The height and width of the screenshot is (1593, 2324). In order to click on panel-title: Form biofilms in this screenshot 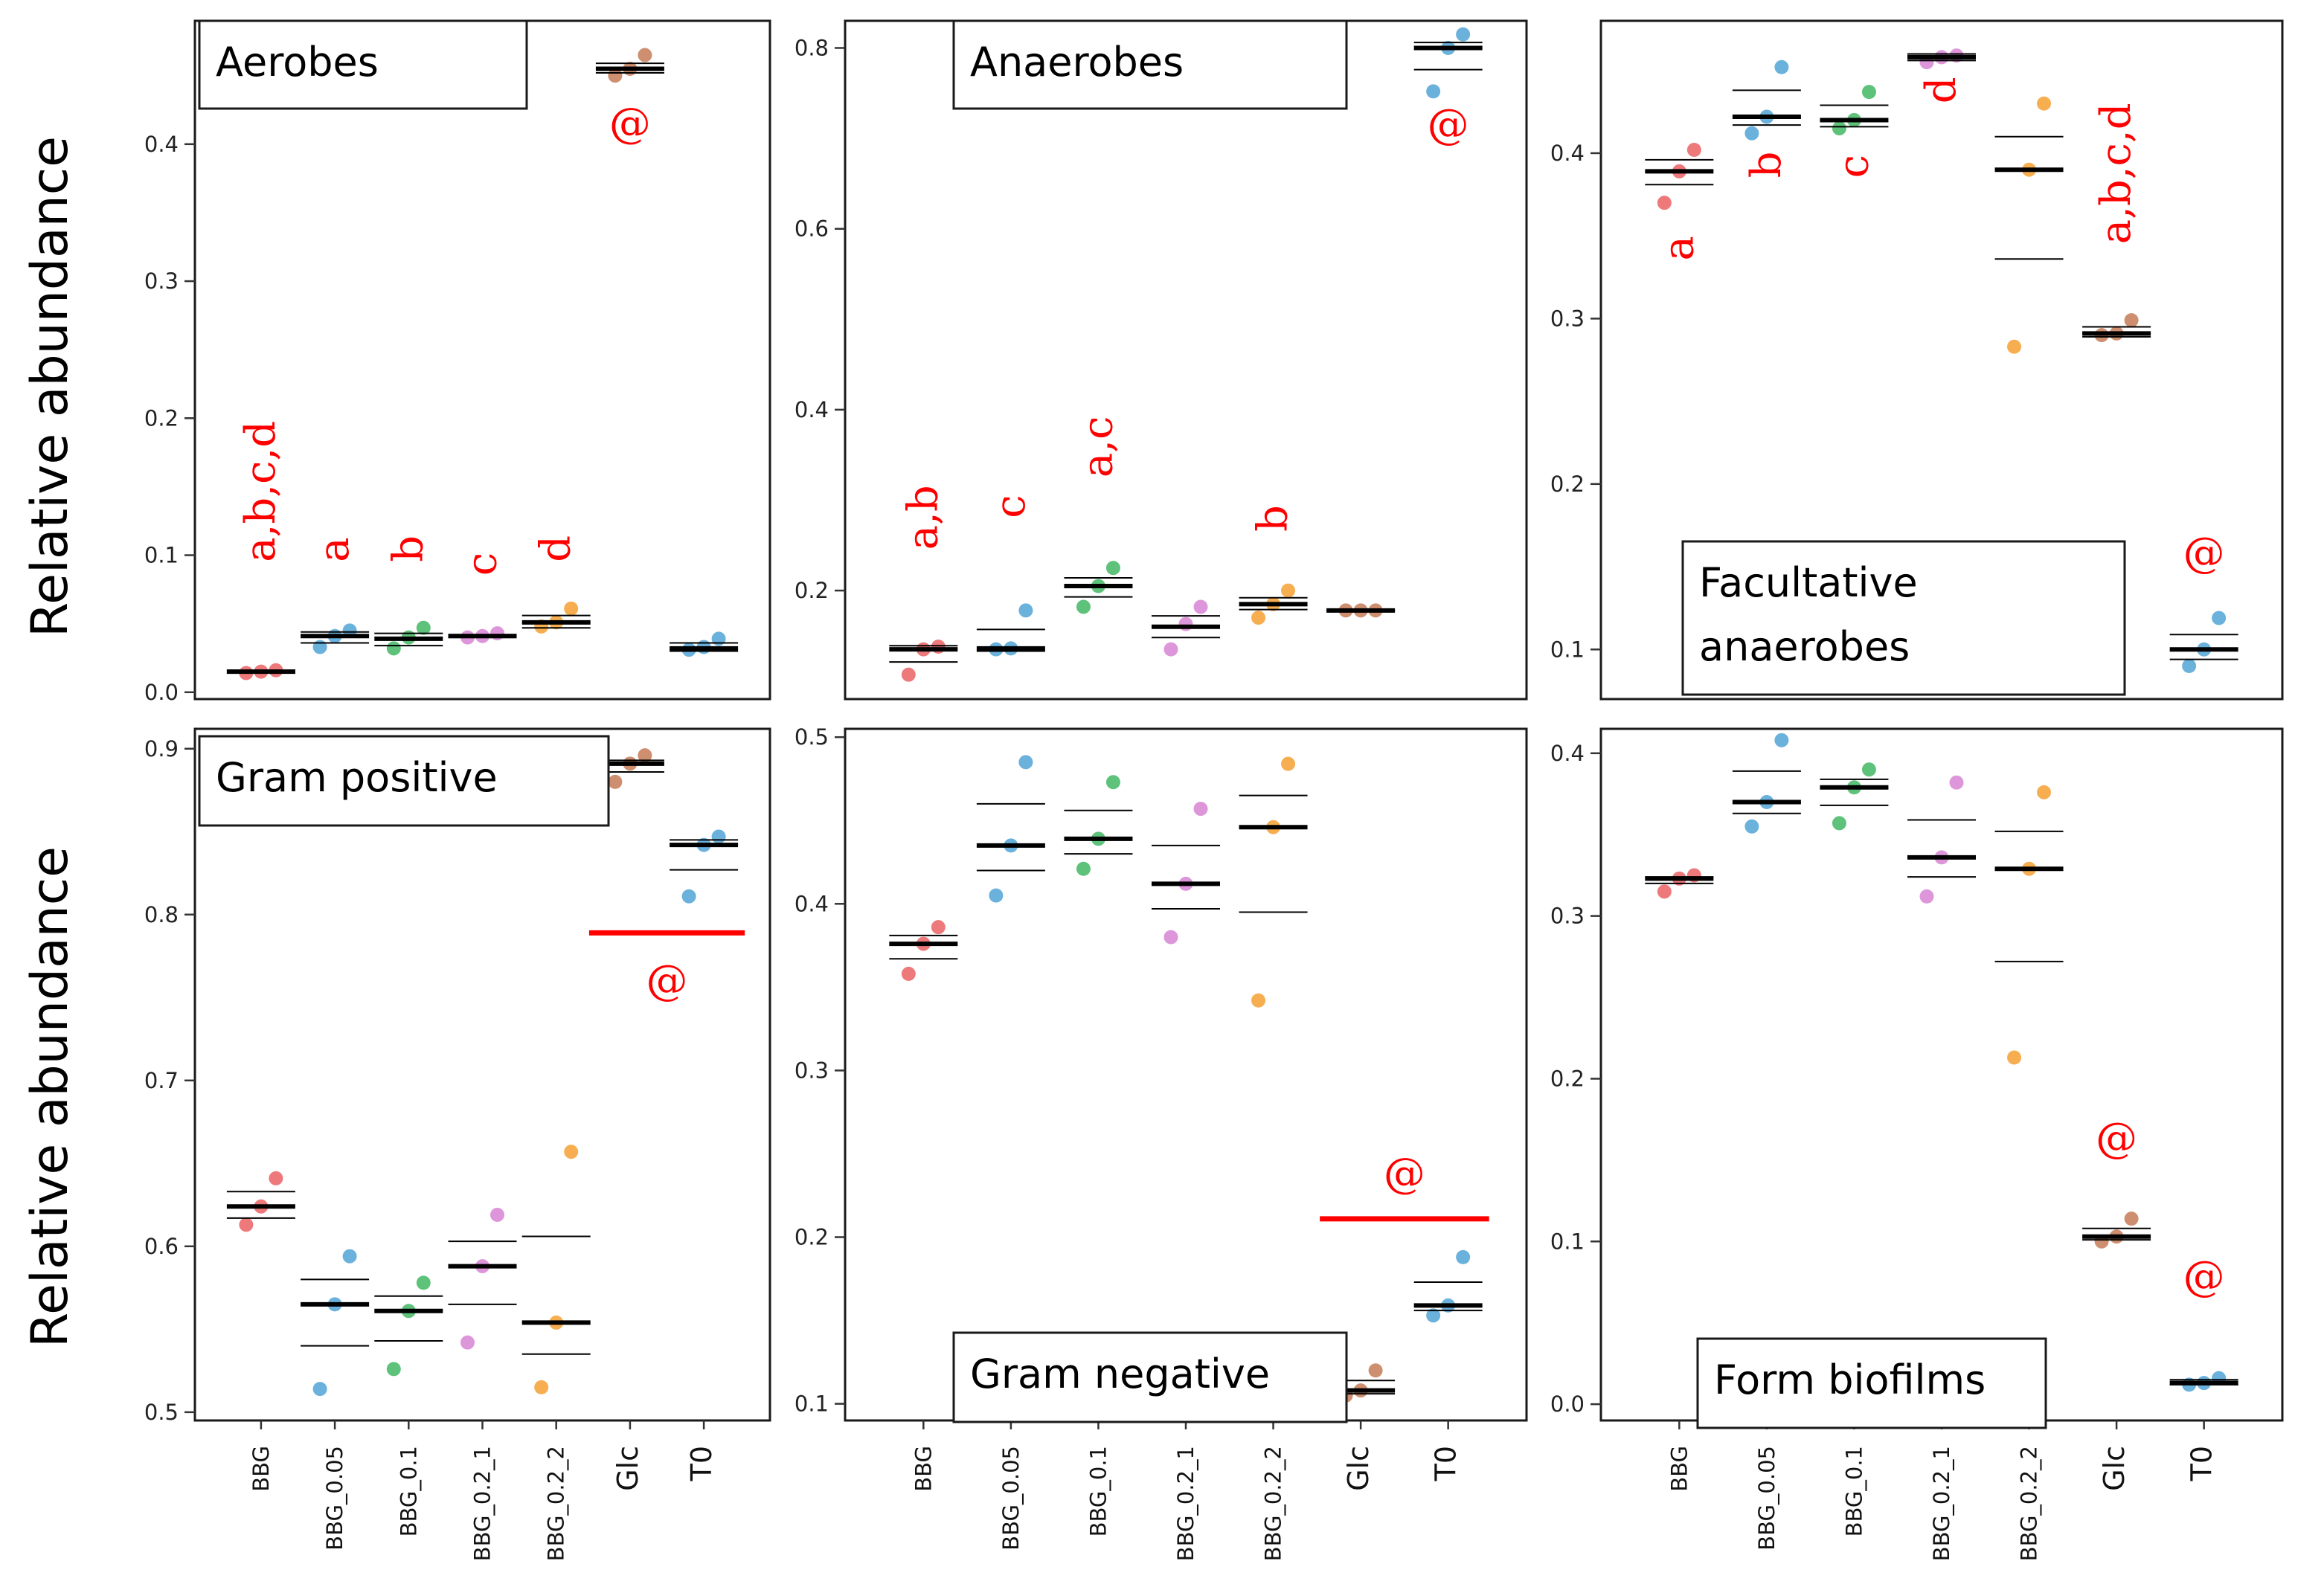, I will do `click(1850, 1380)`.